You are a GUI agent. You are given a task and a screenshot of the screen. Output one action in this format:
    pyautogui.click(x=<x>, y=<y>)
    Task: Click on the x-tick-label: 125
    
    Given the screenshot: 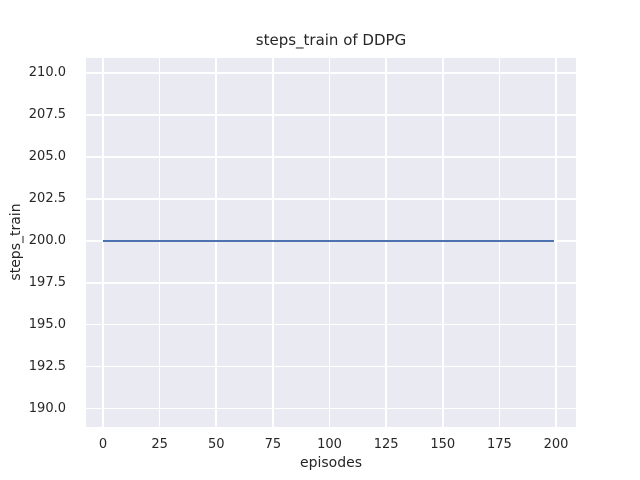 What is the action you would take?
    pyautogui.click(x=386, y=444)
    